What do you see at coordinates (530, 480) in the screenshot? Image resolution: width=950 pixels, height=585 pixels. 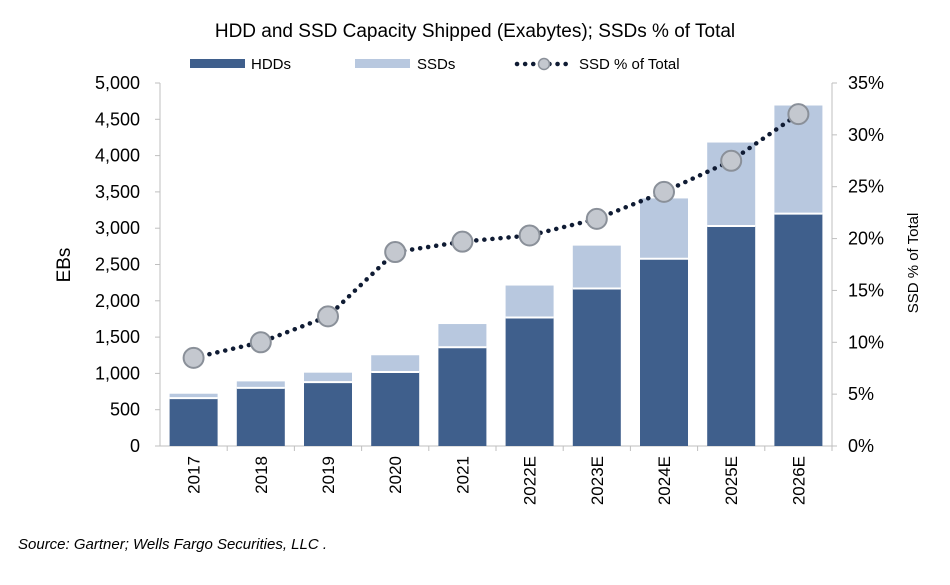 I see `x-tick-label: 2022E` at bounding box center [530, 480].